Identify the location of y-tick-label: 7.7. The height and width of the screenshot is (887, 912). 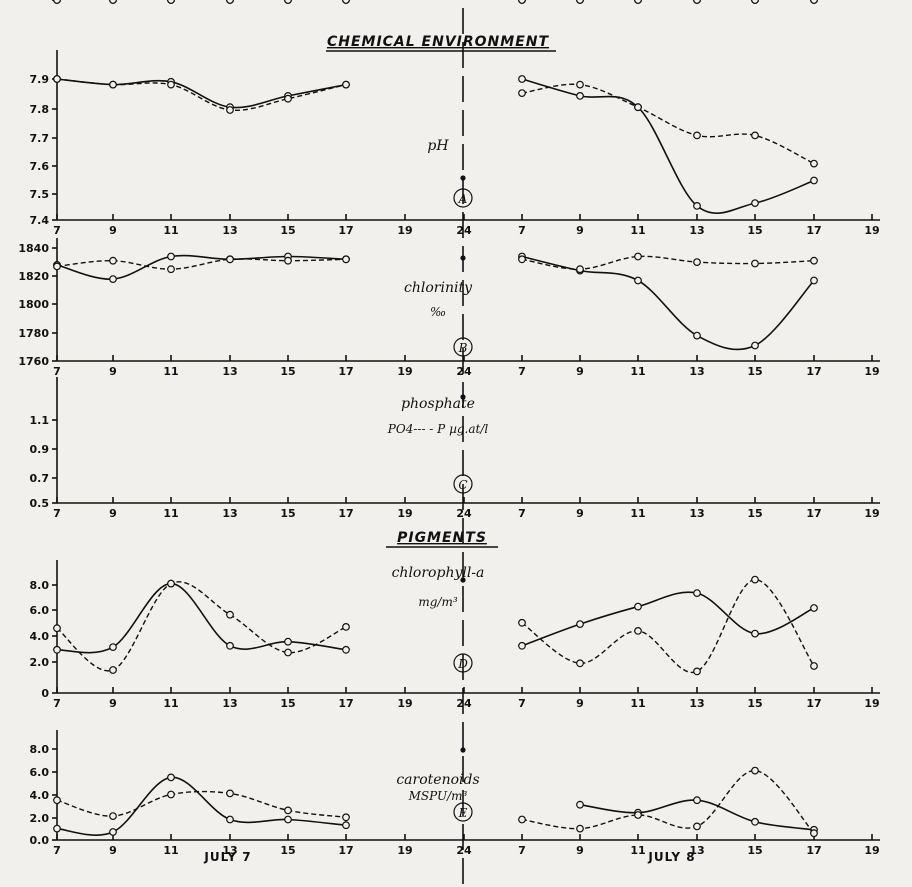
(40, 138).